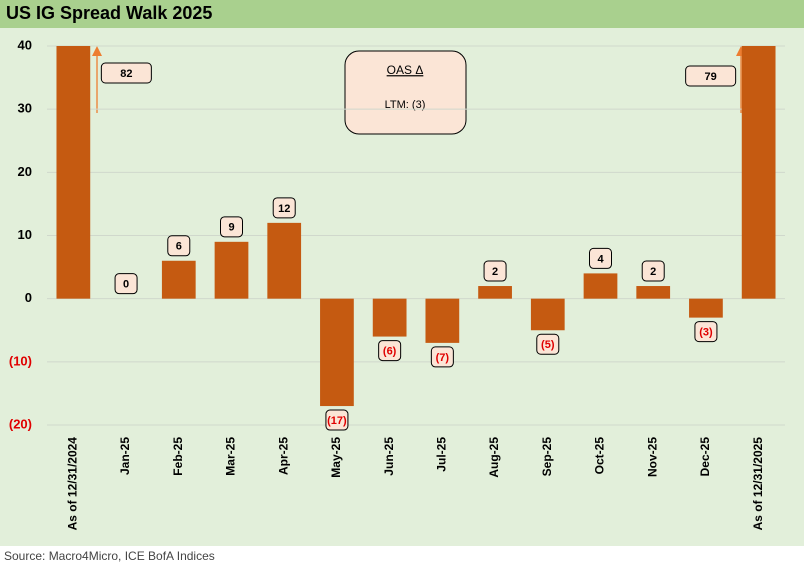 The width and height of the screenshot is (804, 571). I want to click on y-tick-label: (10), so click(20, 360).